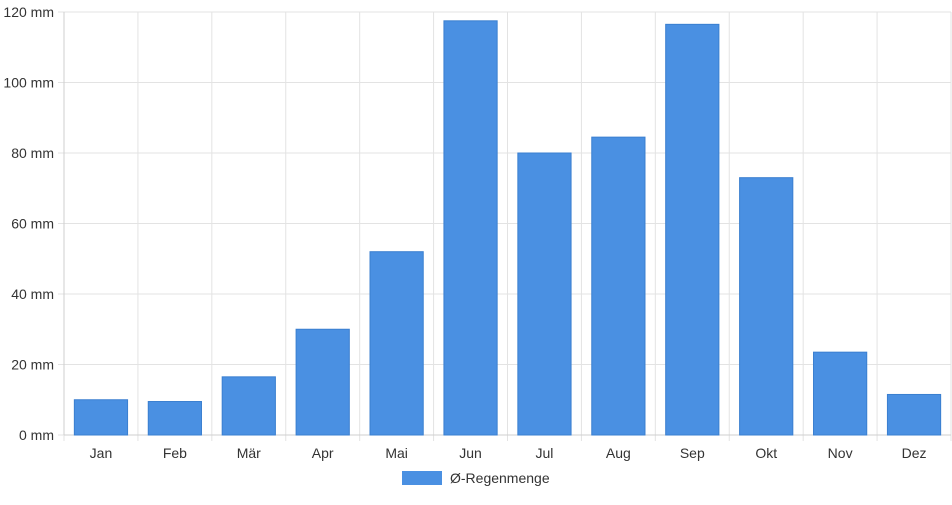 Image resolution: width=952 pixels, height=505 pixels. What do you see at coordinates (32, 153) in the screenshot?
I see `y-tick-label: 80 mm` at bounding box center [32, 153].